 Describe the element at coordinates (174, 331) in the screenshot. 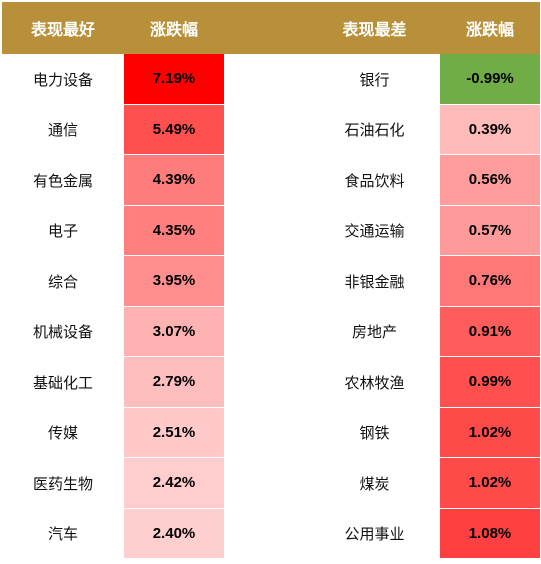

I see `best-industry-change: 3.07%` at that location.